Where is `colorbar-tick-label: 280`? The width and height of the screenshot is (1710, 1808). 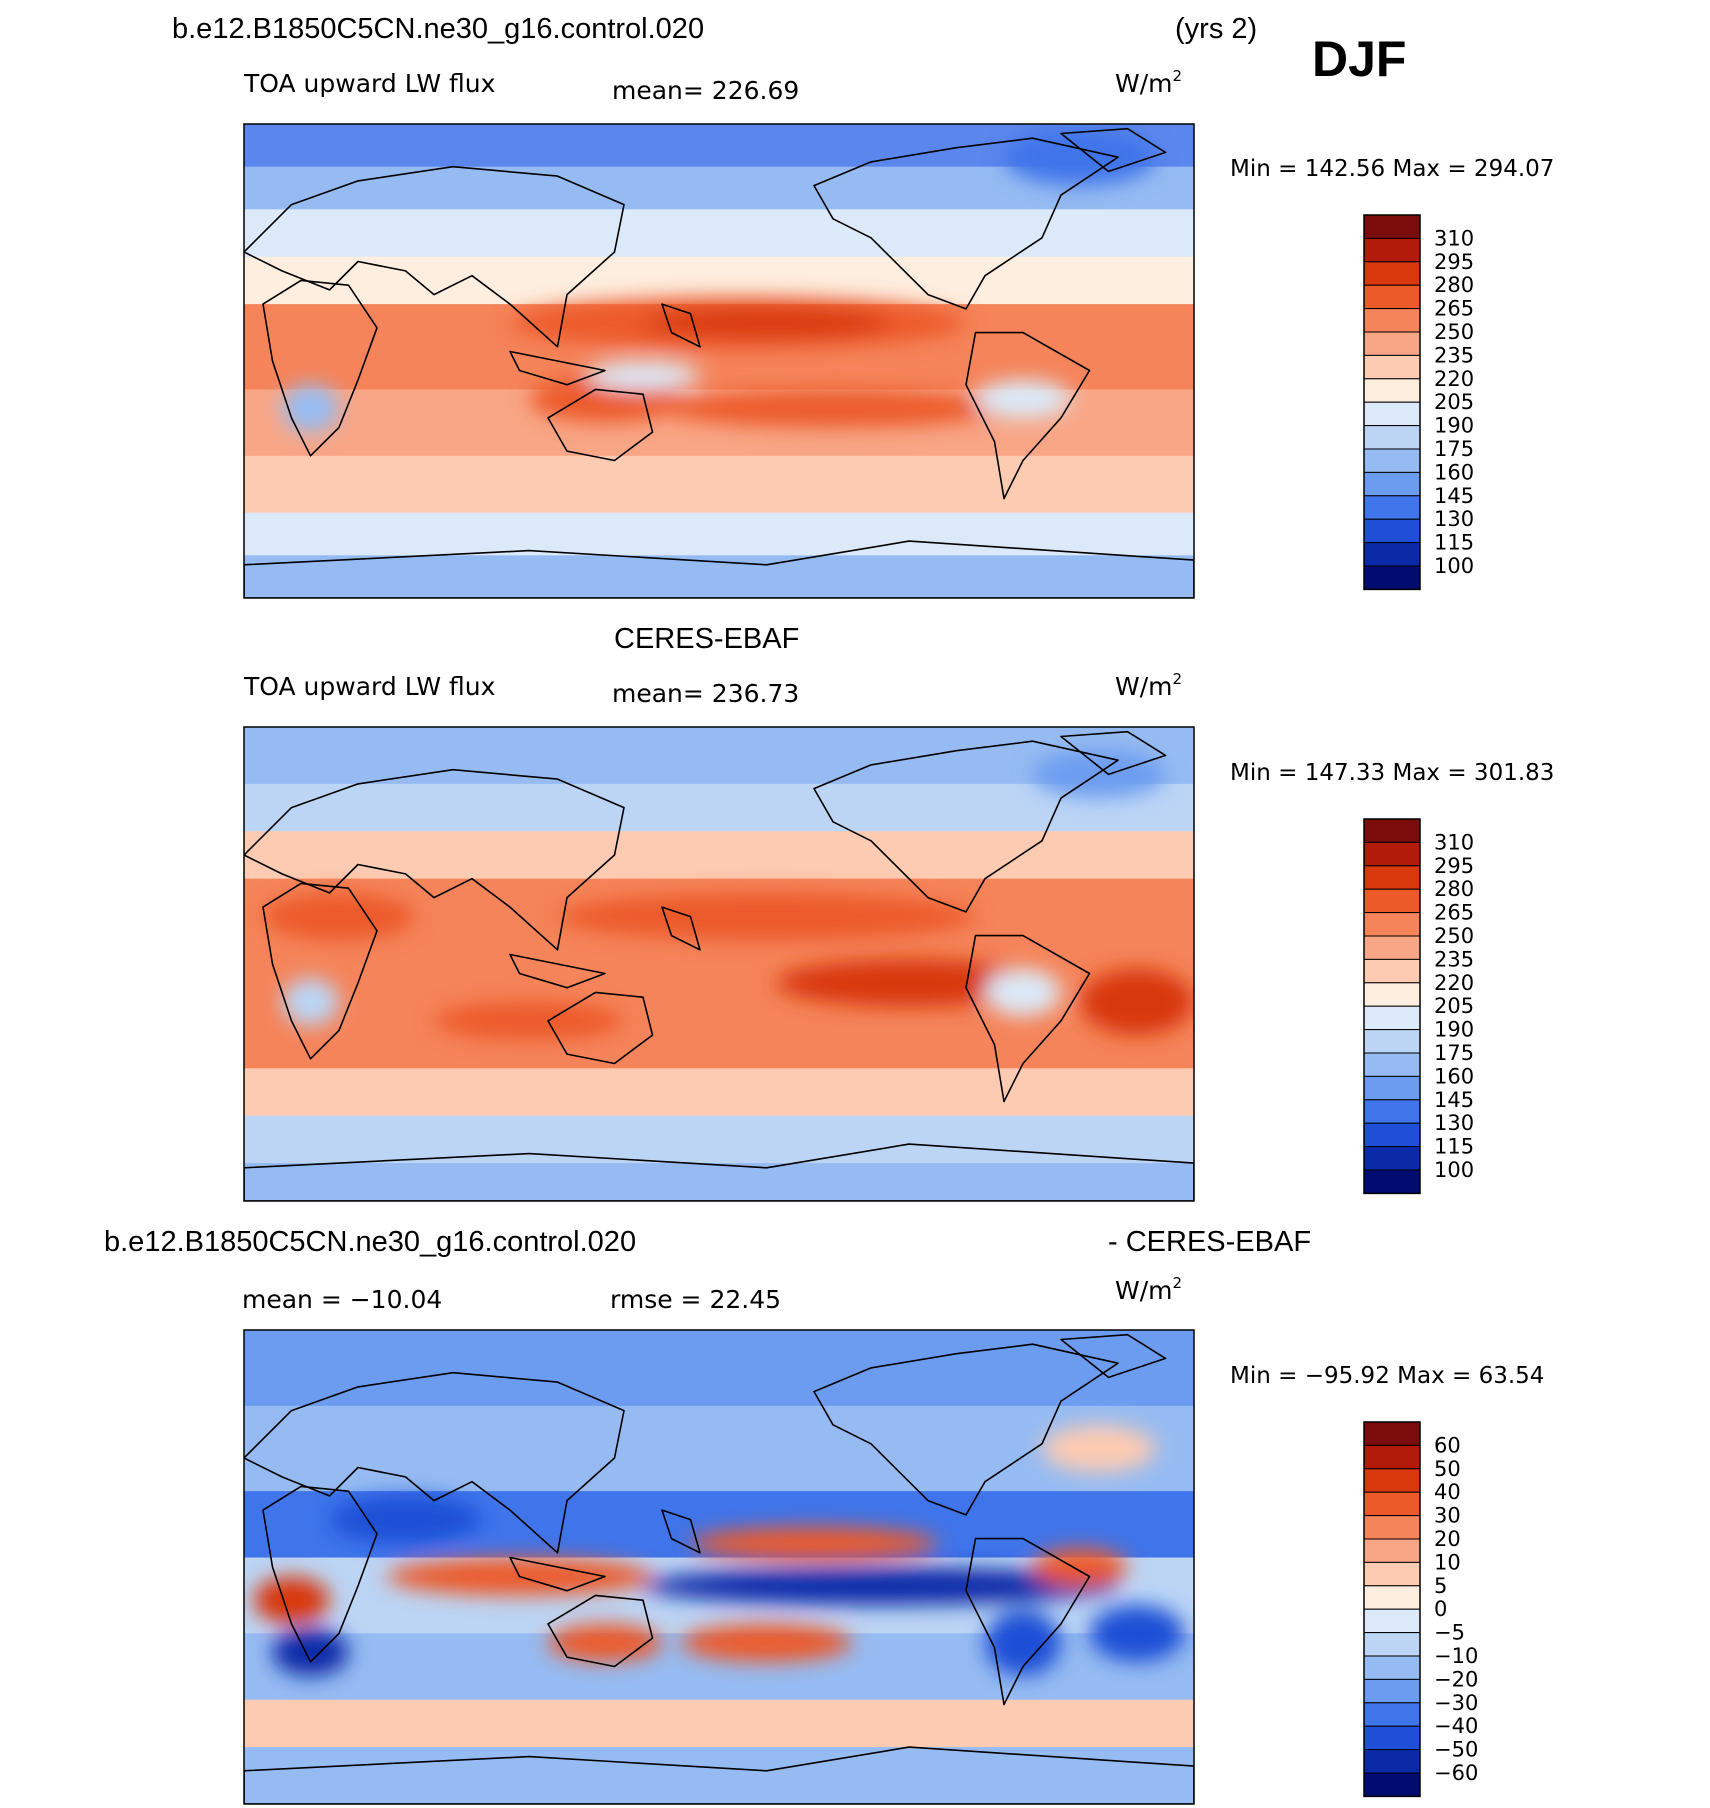
colorbar-tick-label: 280 is located at coordinates (1454, 285).